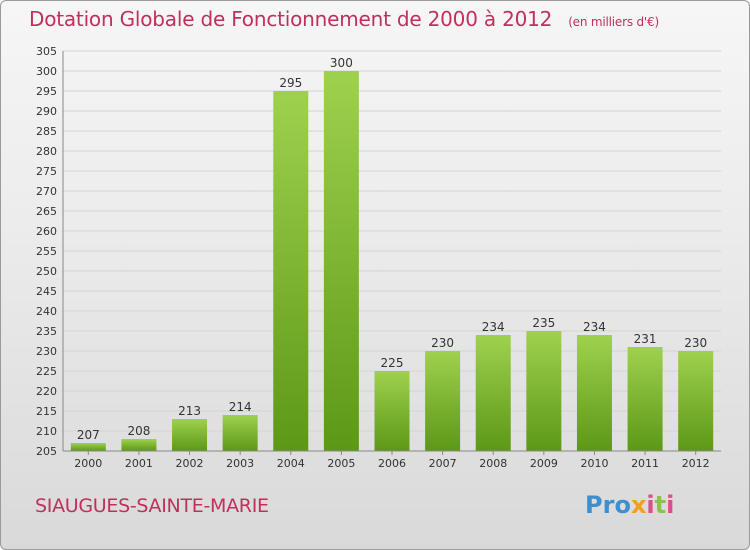 The width and height of the screenshot is (750, 550). Describe the element at coordinates (138, 431) in the screenshot. I see `data-label: 208` at that location.